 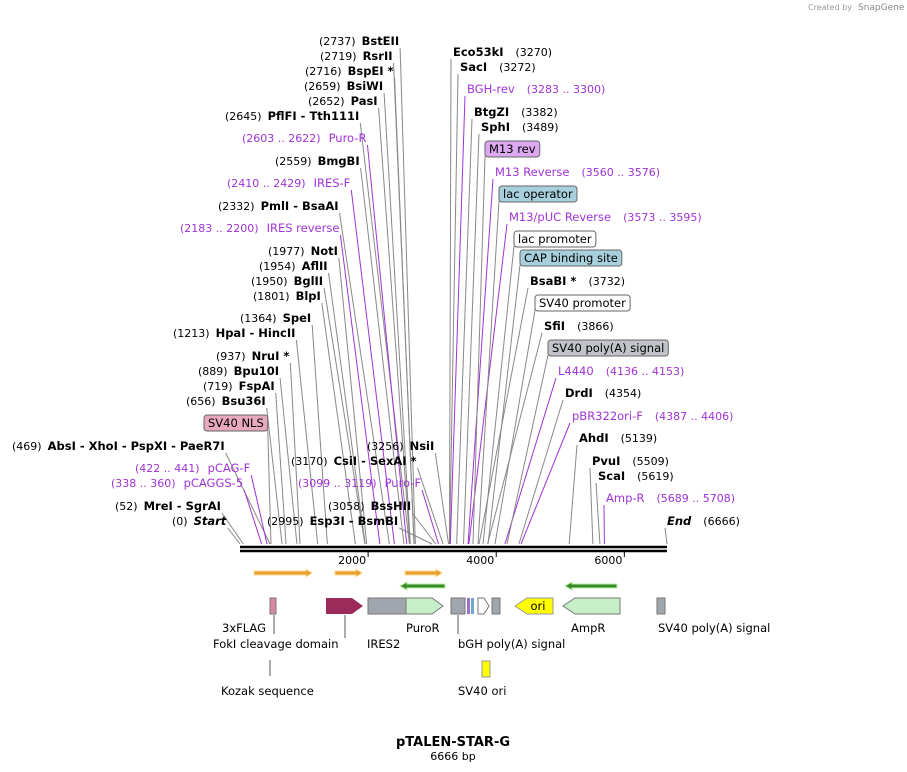 I want to click on feature-label: 3xFLAG, so click(x=244, y=628).